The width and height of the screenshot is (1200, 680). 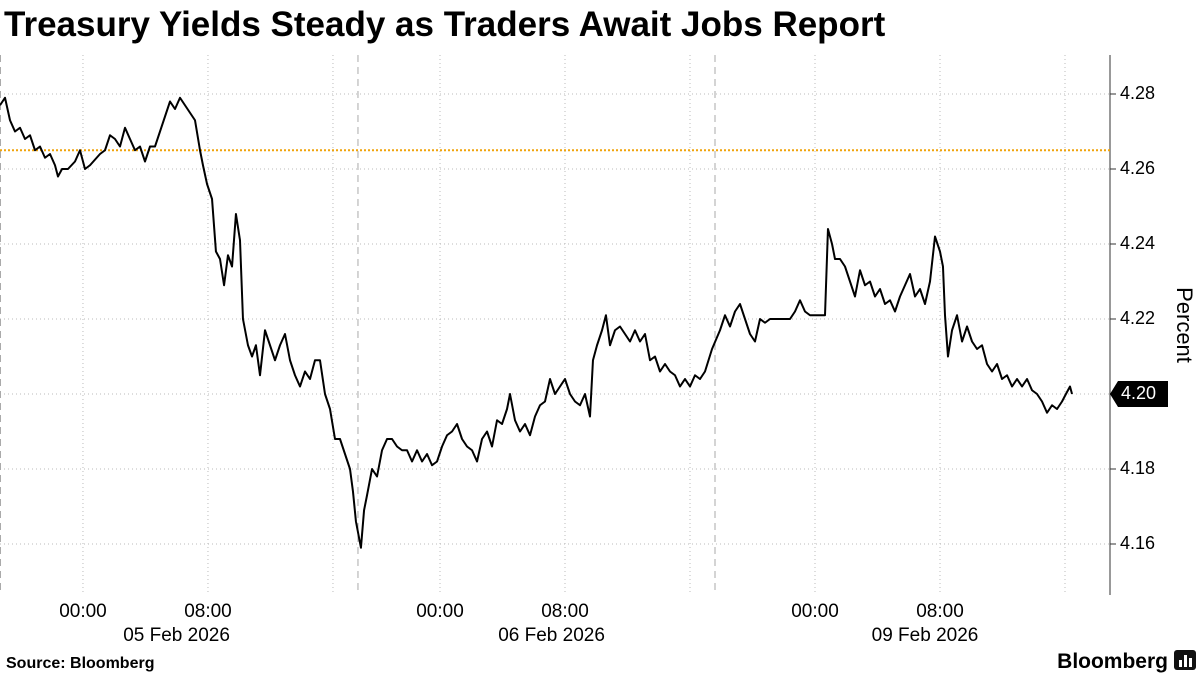 I want to click on last-value-badge, so click(x=1139, y=394).